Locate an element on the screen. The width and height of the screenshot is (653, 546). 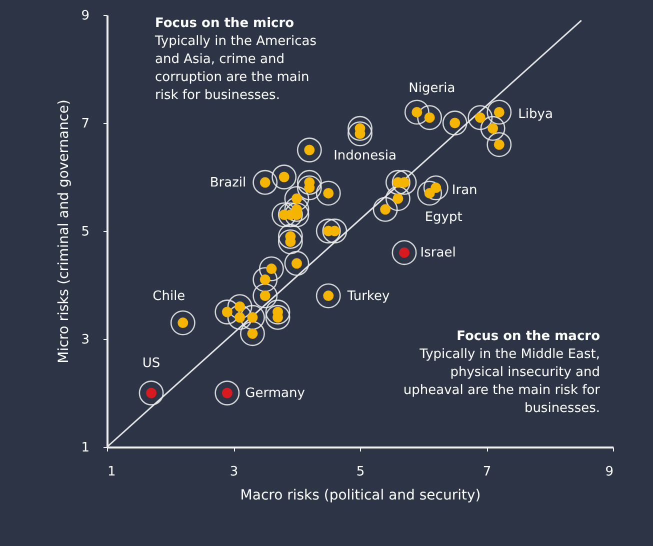
annotation: Libya is located at coordinates (535, 114).